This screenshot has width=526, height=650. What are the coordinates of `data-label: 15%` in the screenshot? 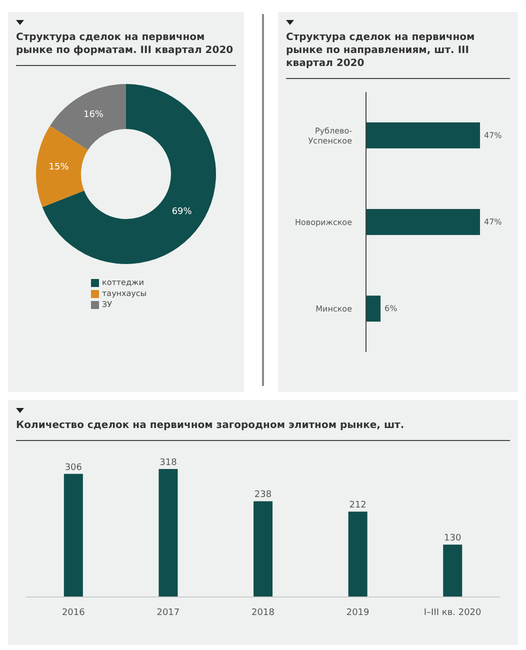 It's located at (59, 167).